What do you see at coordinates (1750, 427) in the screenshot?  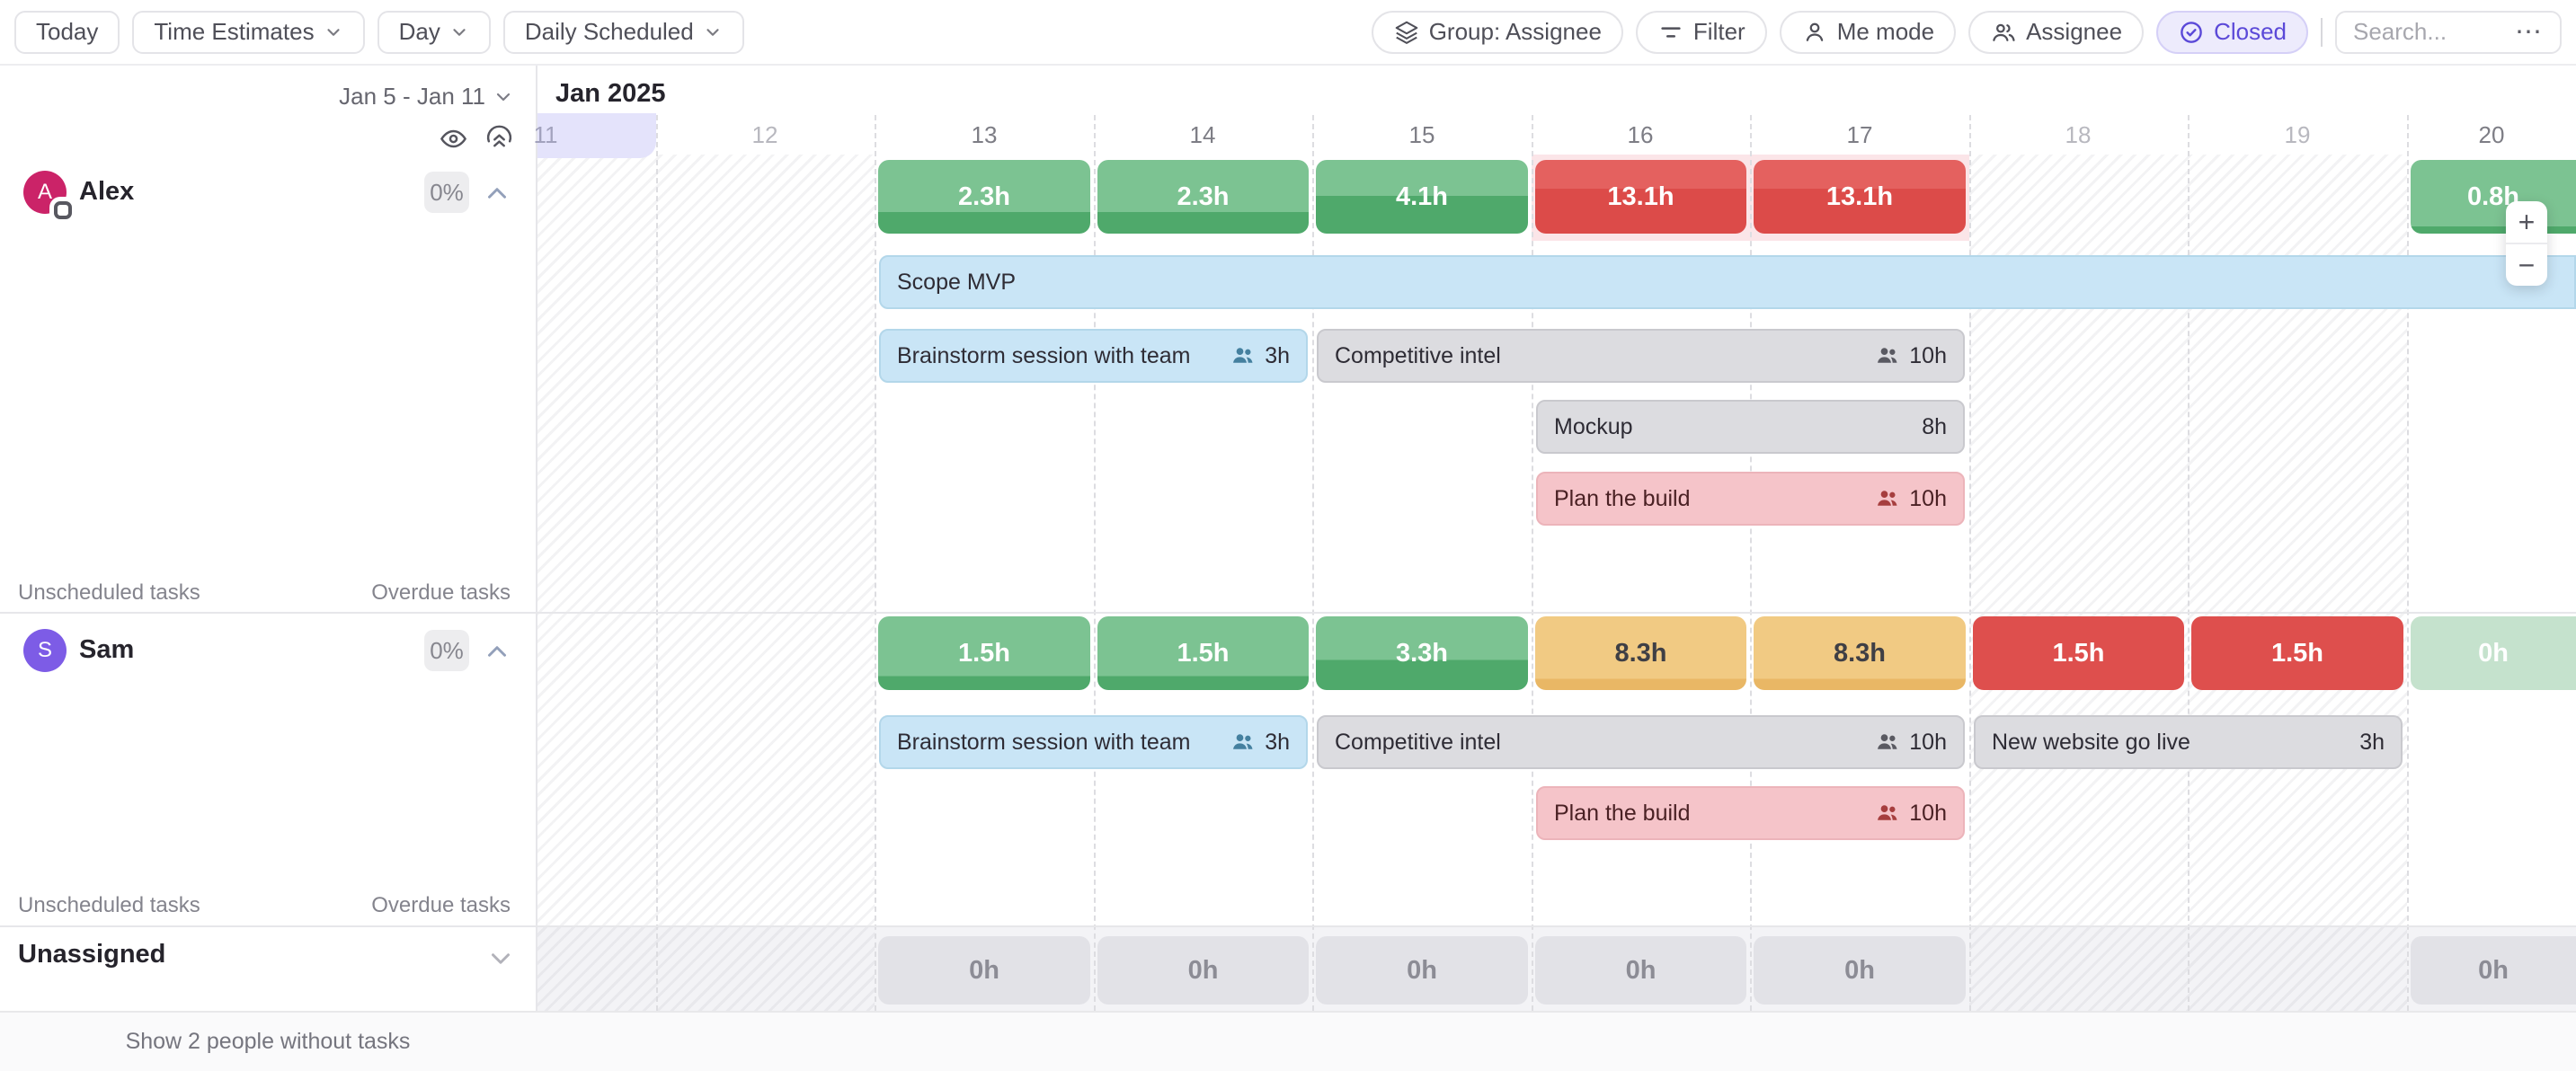 I see `task-bar: Mockup 8h` at bounding box center [1750, 427].